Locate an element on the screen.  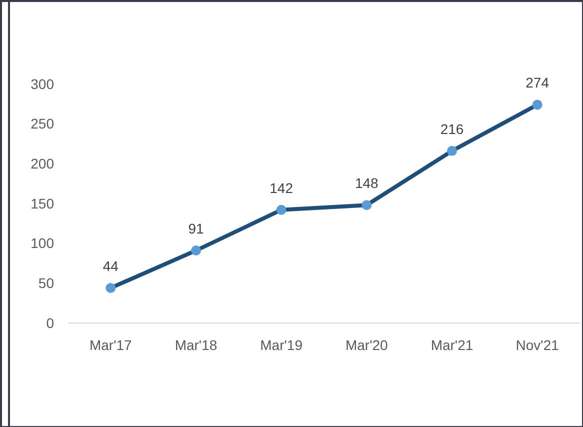
y-tick-label: 0 is located at coordinates (50, 322).